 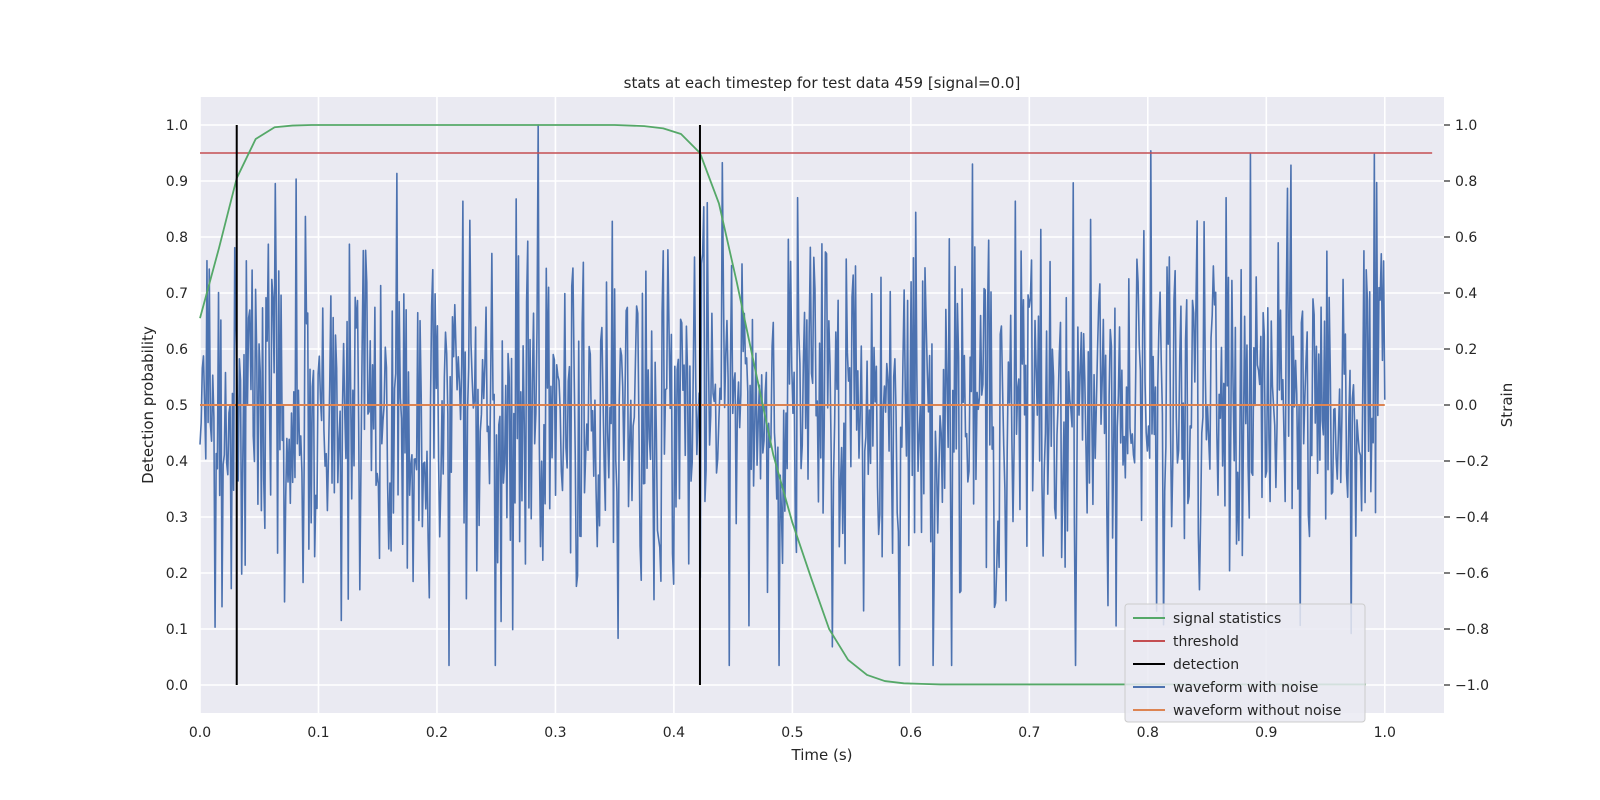 I want to click on x-tick-label: 0.8, so click(x=1148, y=733).